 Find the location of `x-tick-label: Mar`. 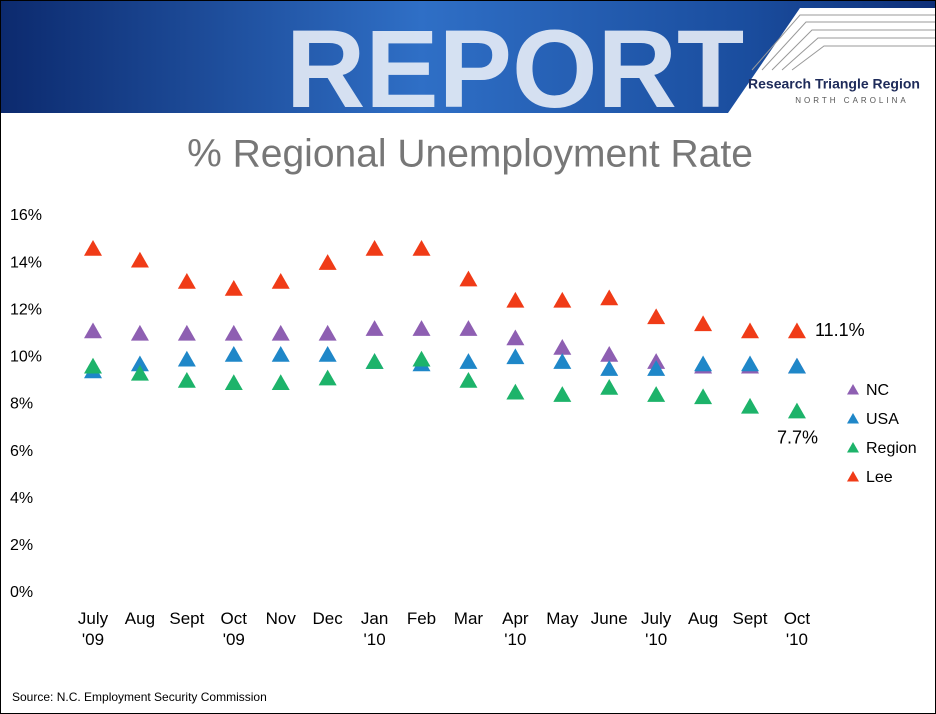

x-tick-label: Mar is located at coordinates (468, 618).